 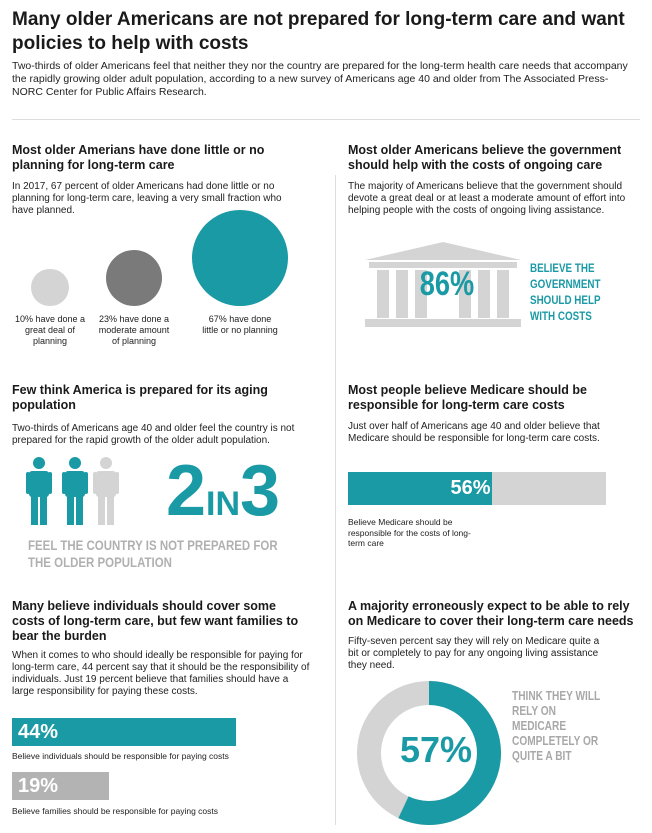 What do you see at coordinates (436, 749) in the screenshot?
I see `rely-value: 57%` at bounding box center [436, 749].